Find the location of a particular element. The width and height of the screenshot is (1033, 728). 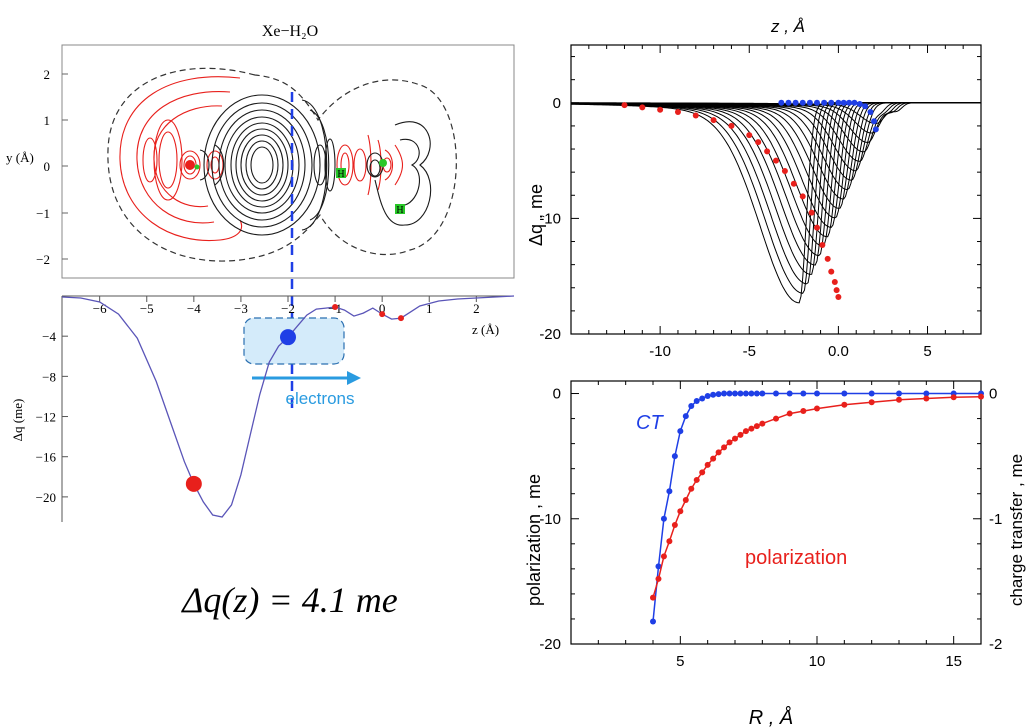

rt-curves is located at coordinates (775, 203).